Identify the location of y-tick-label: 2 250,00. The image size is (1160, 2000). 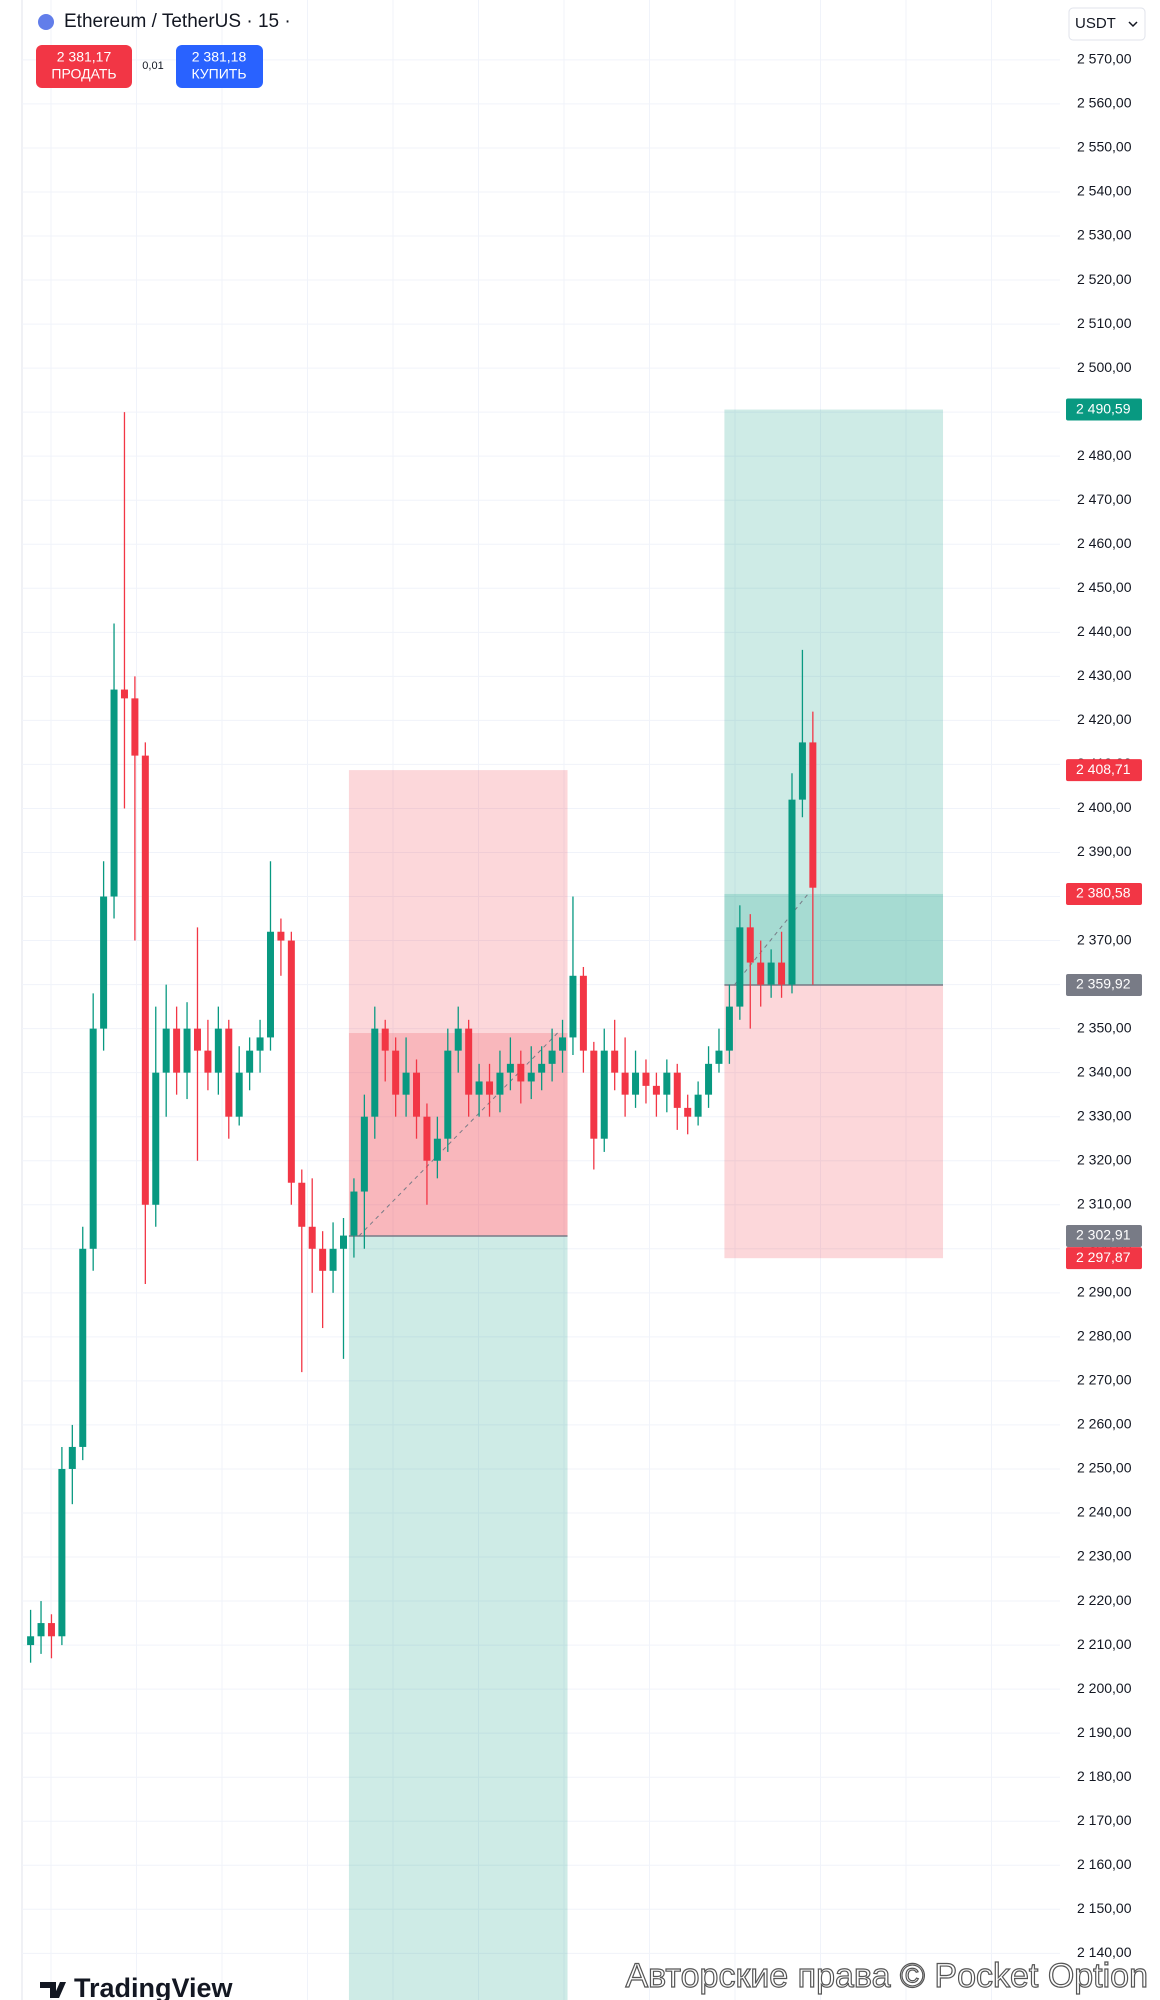
(1104, 1468).